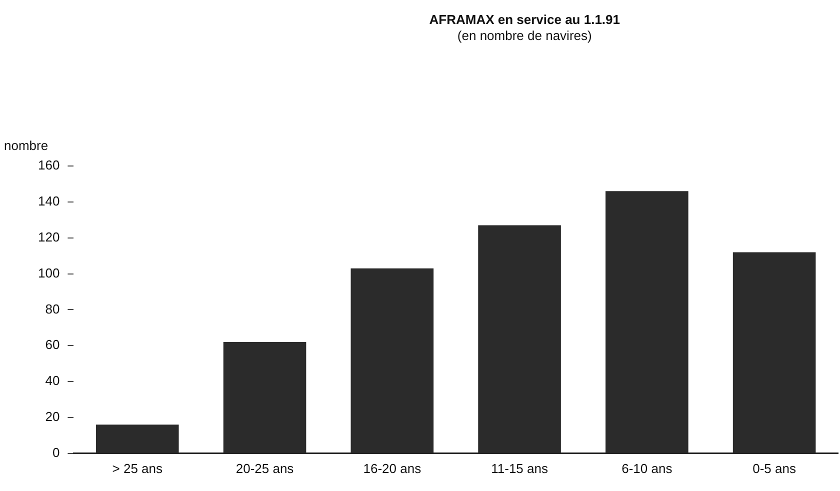 The height and width of the screenshot is (491, 840). What do you see at coordinates (774, 468) in the screenshot?
I see `x-tick-label: 0-5 ans` at bounding box center [774, 468].